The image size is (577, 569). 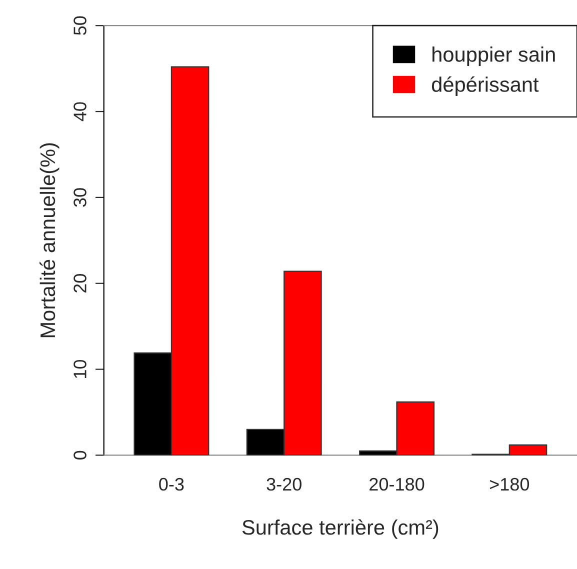 What do you see at coordinates (340, 529) in the screenshot?
I see `x-axis-title: Surface terrière (cm²)` at bounding box center [340, 529].